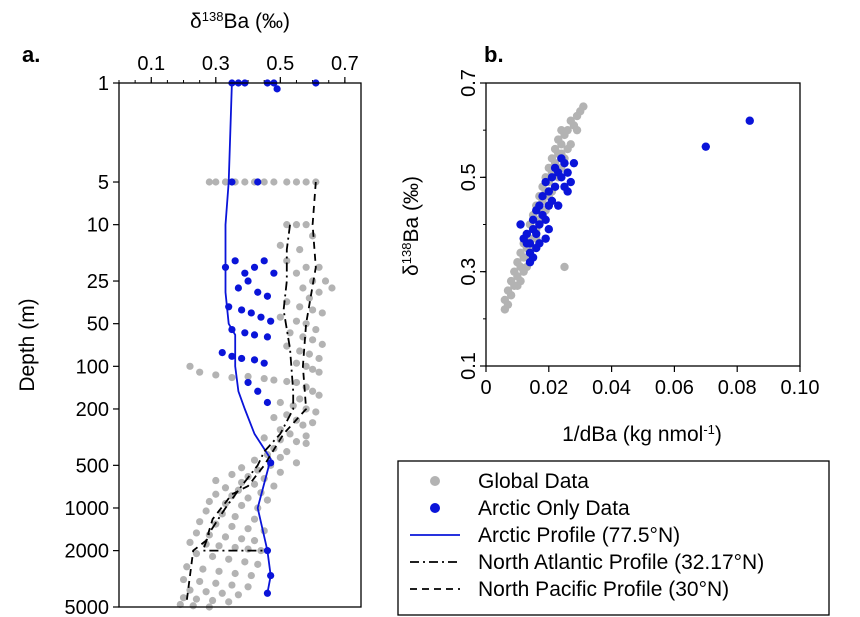  Describe the element at coordinates (238, 68) in the screenshot. I see `panel-a-x-ticks: 0.1 0.3 0.5 0.7` at that location.